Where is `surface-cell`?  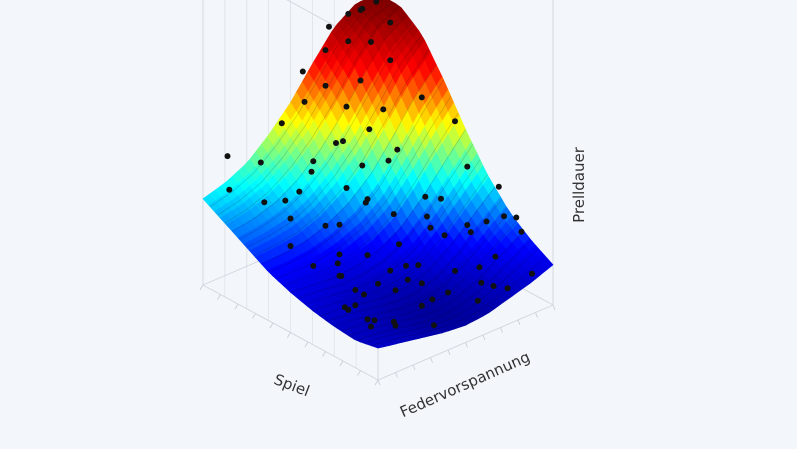 surface-cell is located at coordinates (378, 346).